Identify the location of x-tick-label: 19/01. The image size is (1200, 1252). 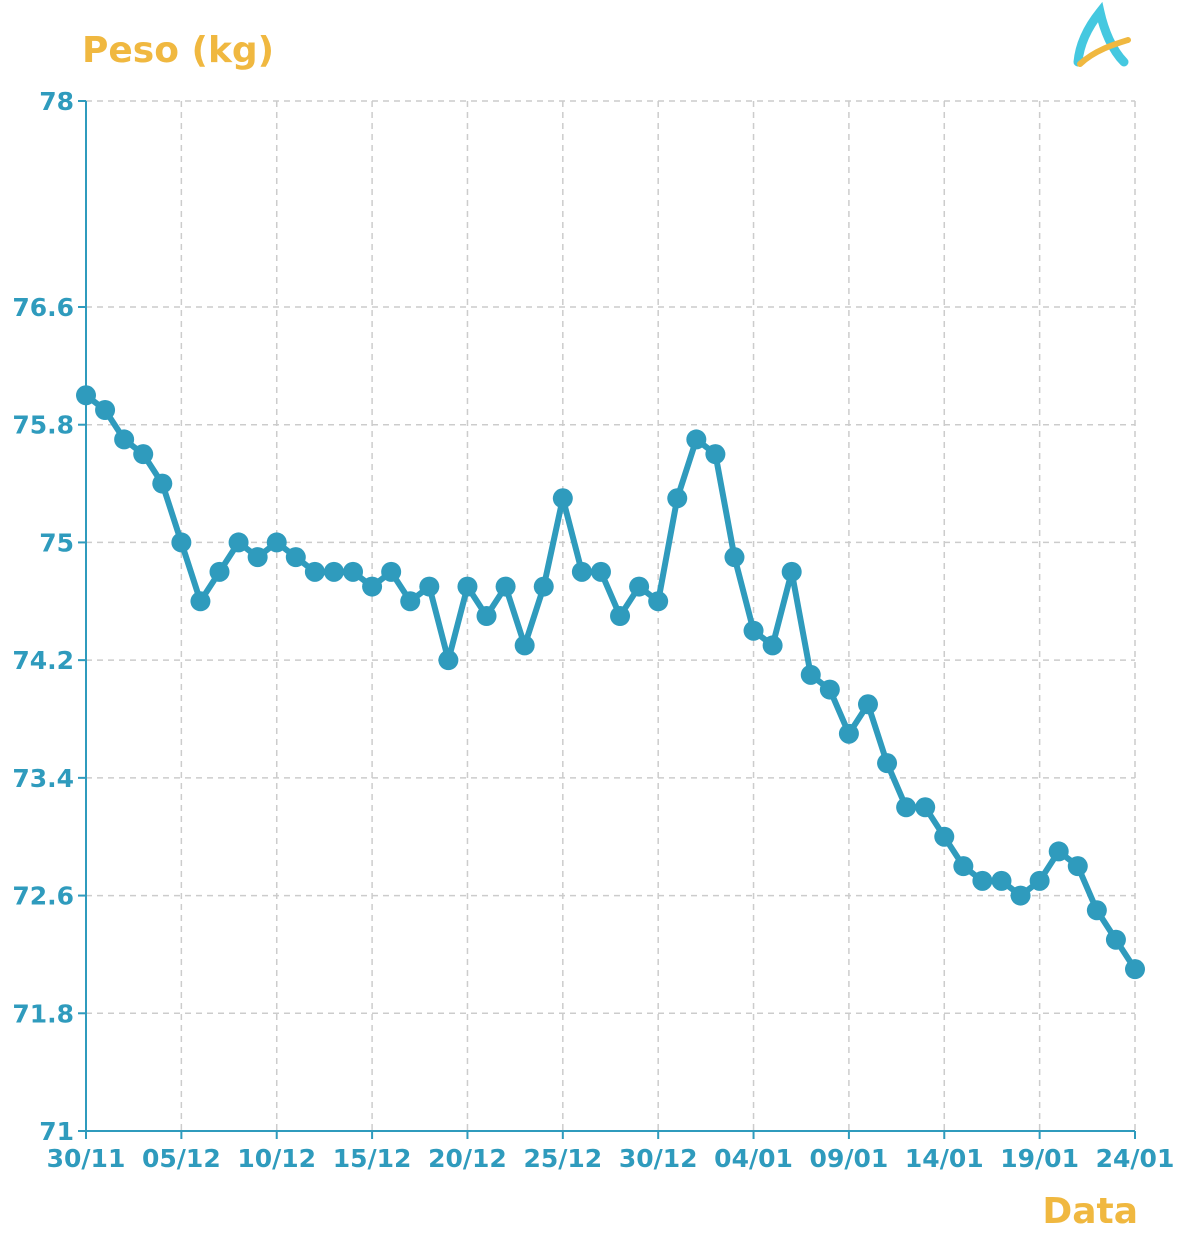
(1039, 1158).